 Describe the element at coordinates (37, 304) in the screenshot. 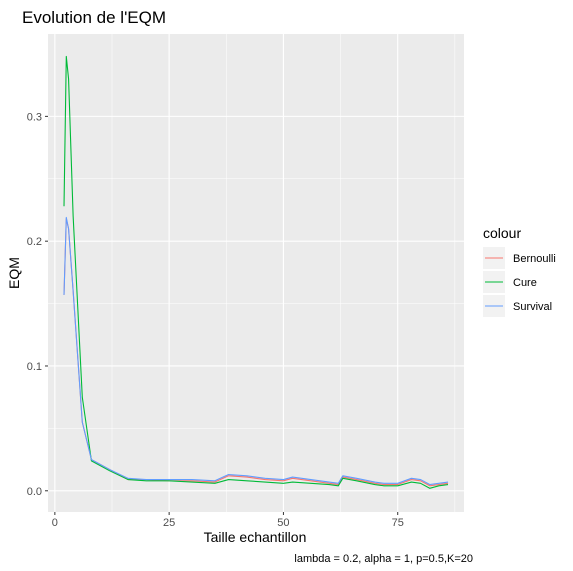

I see `y-axis-ticks: 0.0 0.1 0.2 0.3` at that location.